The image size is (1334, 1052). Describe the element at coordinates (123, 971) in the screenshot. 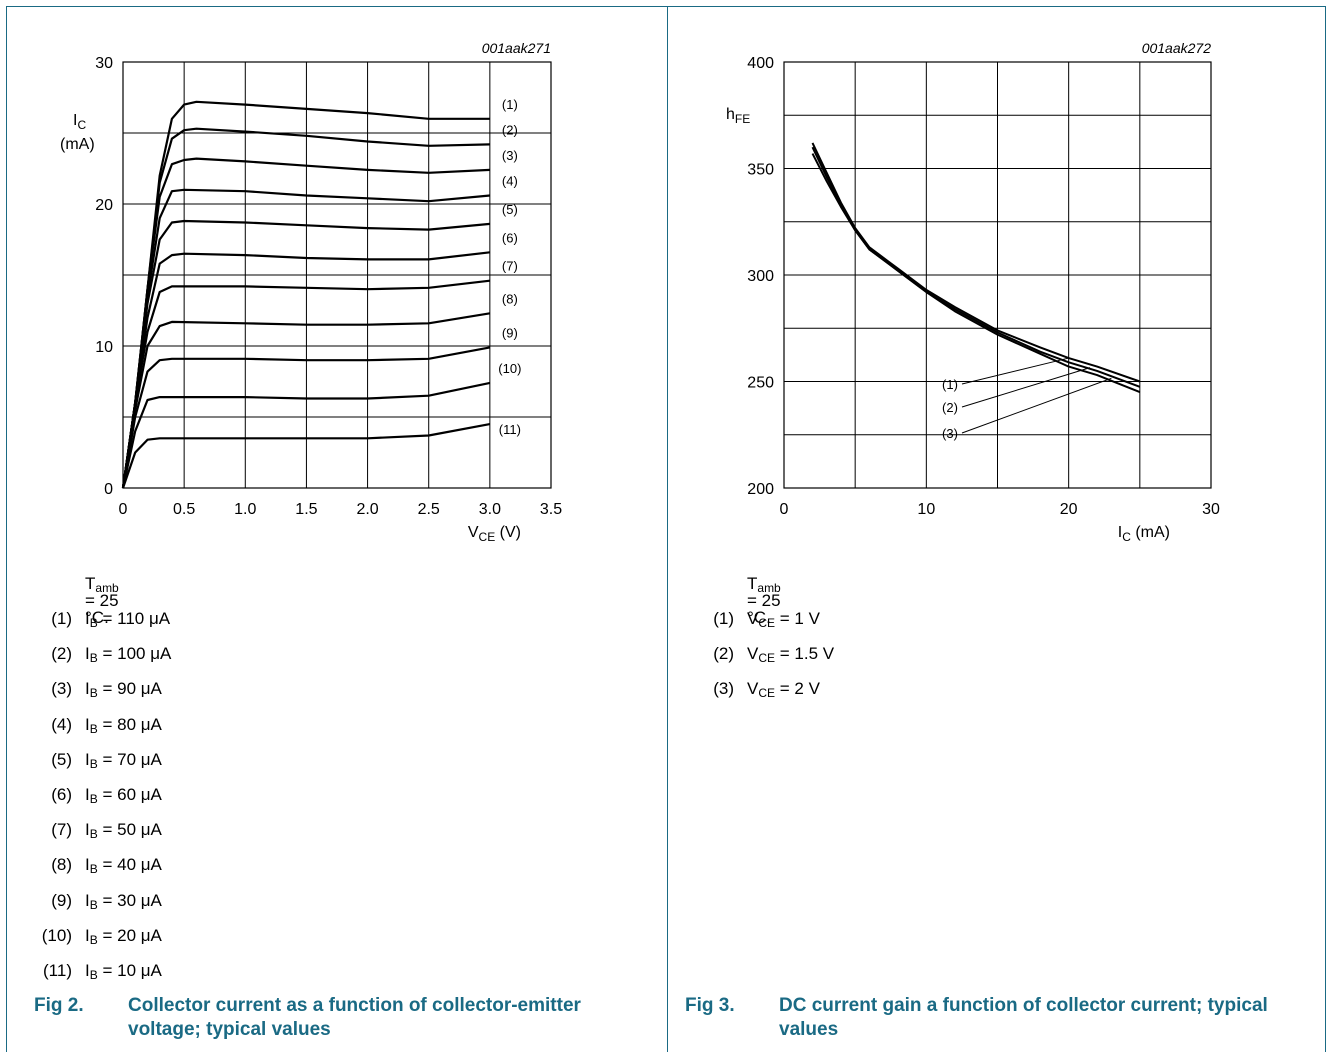

I see `legend-item-text: IB = 10 μA` at that location.